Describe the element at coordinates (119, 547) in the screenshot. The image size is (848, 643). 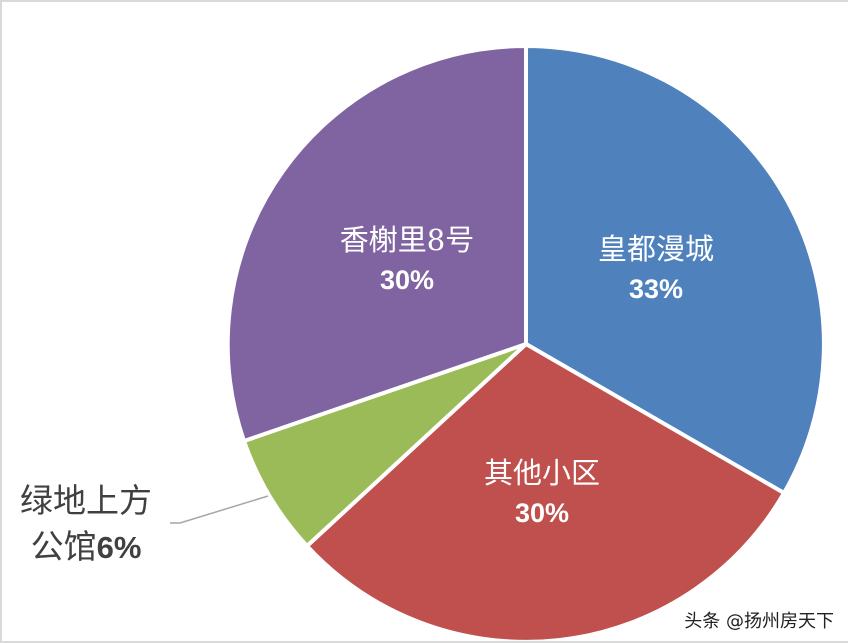
I see `label-lvdi-pct: 6%` at that location.